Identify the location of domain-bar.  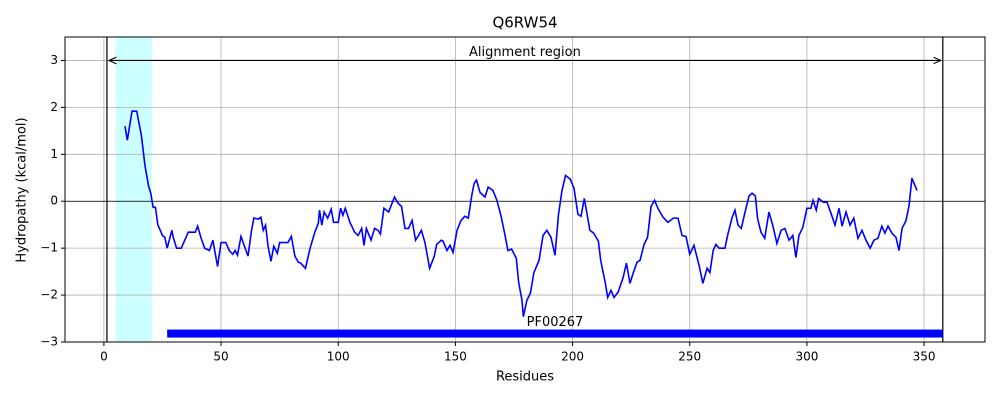
(555, 333).